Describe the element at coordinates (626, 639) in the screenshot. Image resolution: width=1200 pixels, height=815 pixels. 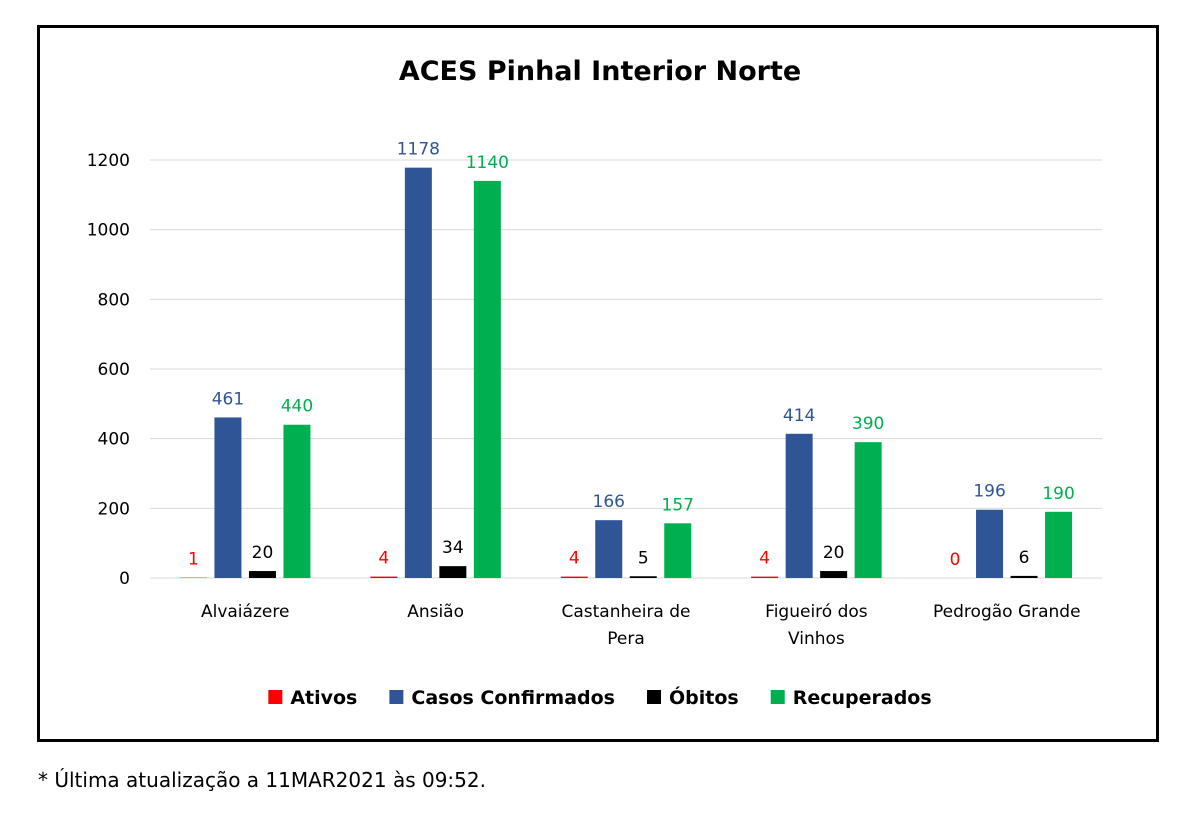
I see `x-tick-label: Pera` at that location.